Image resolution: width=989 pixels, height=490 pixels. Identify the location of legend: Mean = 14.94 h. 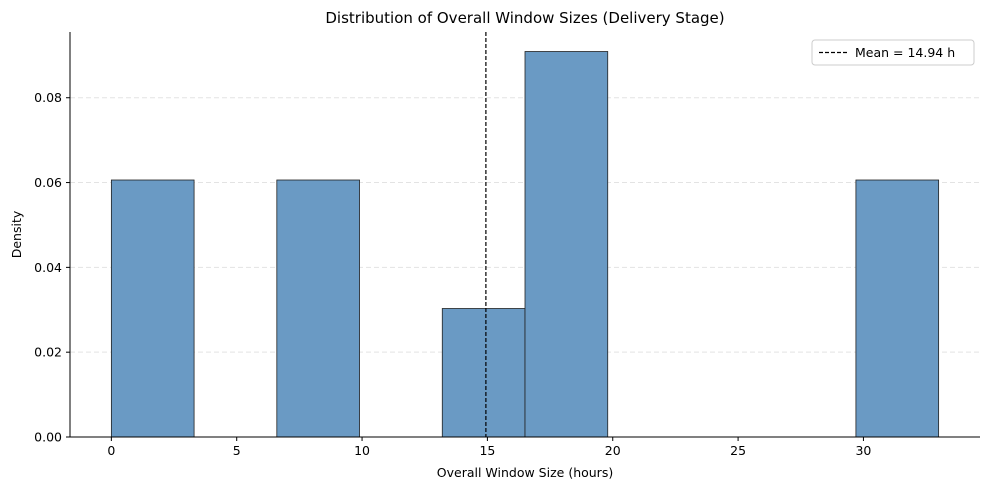
(893, 52).